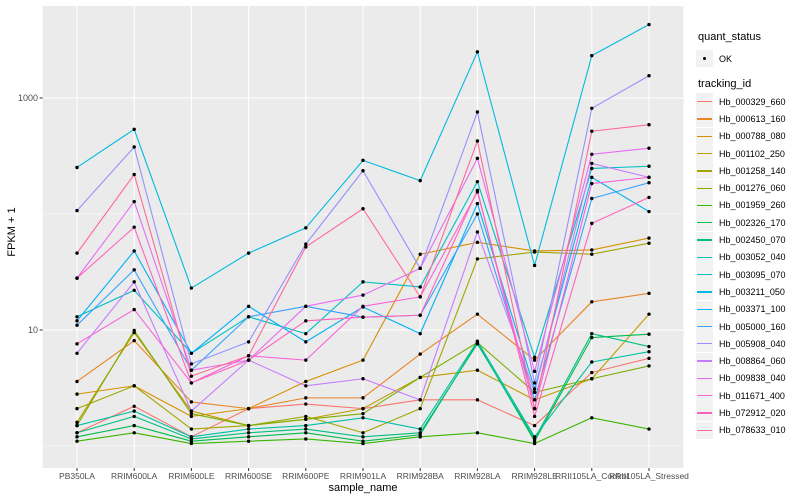 This screenshot has height=500, width=800. I want to click on x-tick-label: RRII105LA_Stressed, so click(649, 476).